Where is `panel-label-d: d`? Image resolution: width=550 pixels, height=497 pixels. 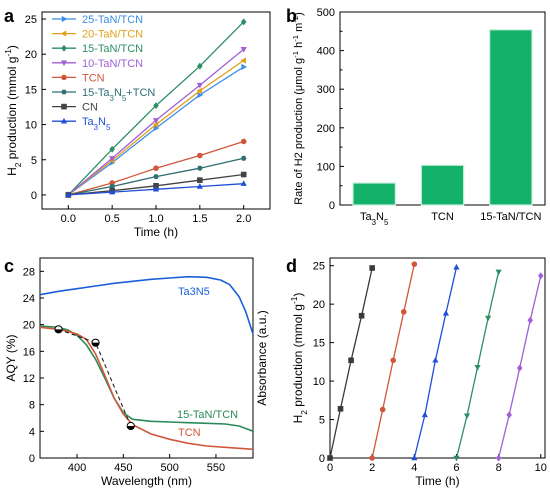
panel-label-d: d is located at coordinates (291, 266).